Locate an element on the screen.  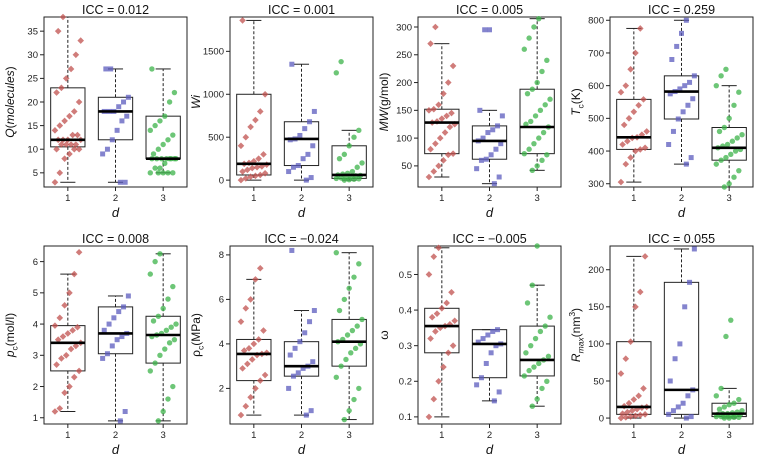
y-tick-label: 200 is located at coordinates (596, 270).